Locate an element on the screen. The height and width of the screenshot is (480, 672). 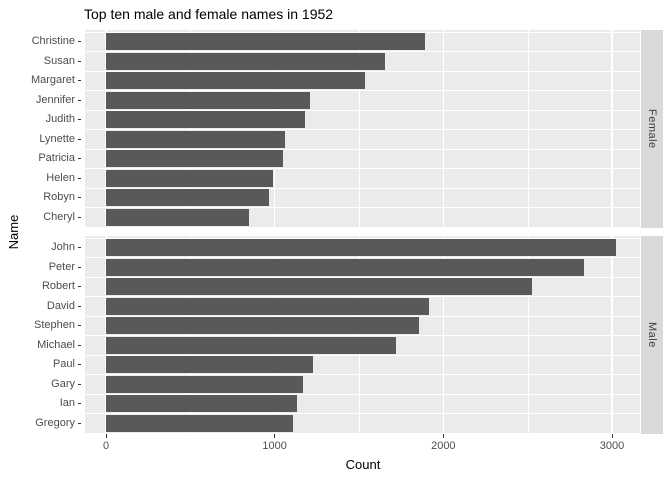
bar-peter is located at coordinates (345, 267).